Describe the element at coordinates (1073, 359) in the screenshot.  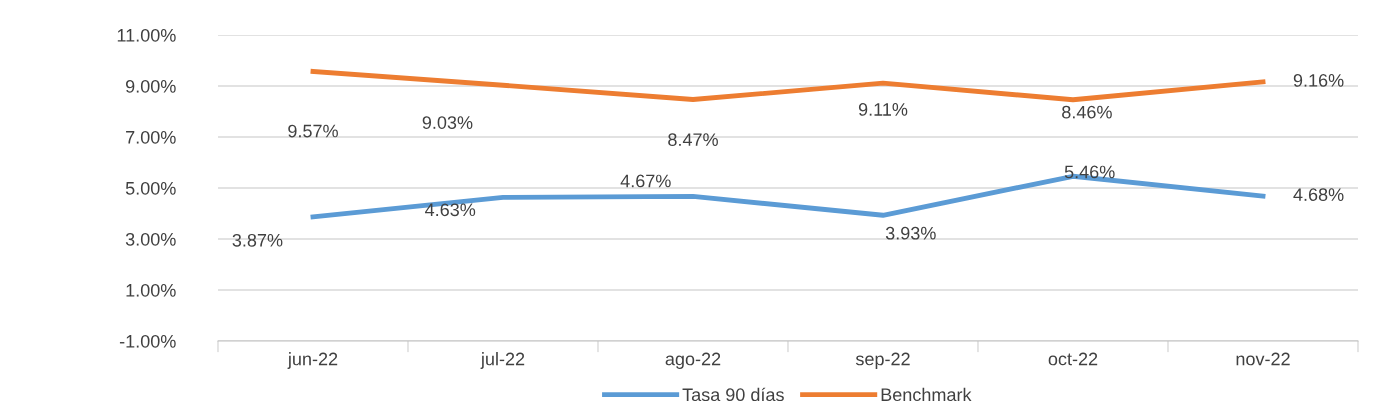
I see `x-tick-label: oct-22` at that location.